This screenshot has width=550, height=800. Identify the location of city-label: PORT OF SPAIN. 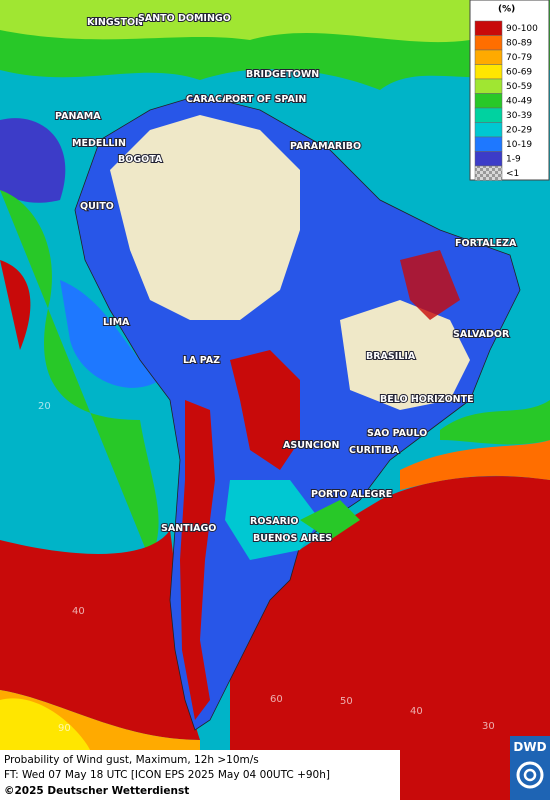
(265, 99).